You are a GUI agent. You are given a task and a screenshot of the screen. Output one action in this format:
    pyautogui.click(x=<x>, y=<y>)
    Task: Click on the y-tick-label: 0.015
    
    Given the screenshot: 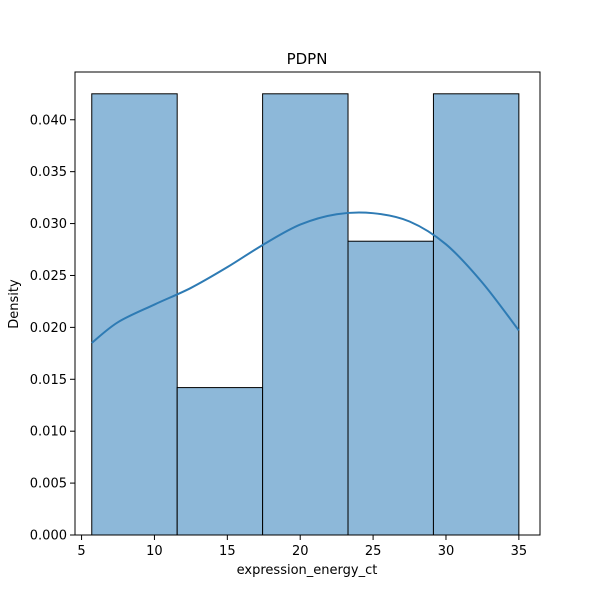 What is the action you would take?
    pyautogui.click(x=48, y=380)
    